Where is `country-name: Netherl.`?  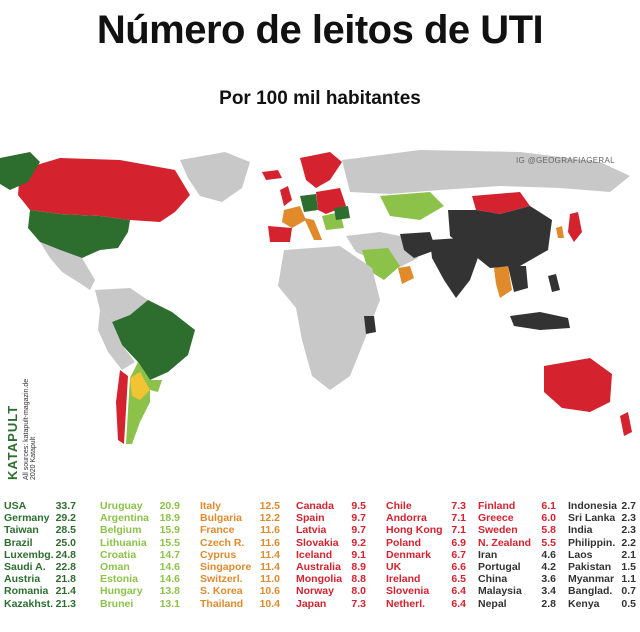
country-name: Netherl. is located at coordinates (406, 603).